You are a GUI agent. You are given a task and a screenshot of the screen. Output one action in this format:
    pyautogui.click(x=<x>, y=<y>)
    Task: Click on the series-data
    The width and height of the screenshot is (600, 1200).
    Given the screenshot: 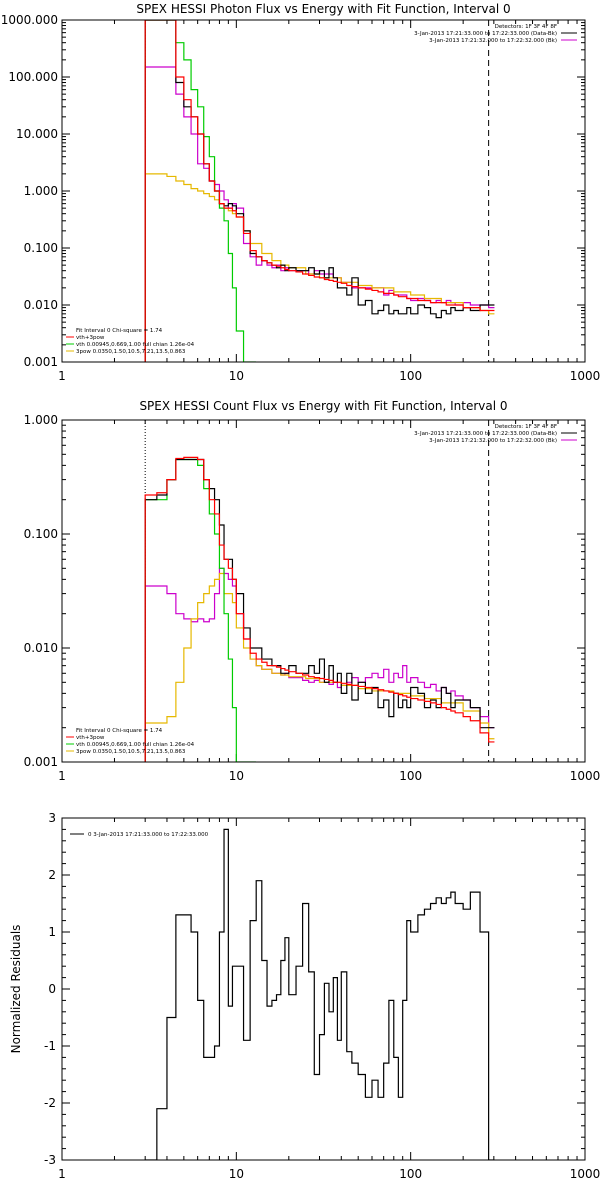 What is the action you would take?
    pyautogui.click(x=319, y=610)
    